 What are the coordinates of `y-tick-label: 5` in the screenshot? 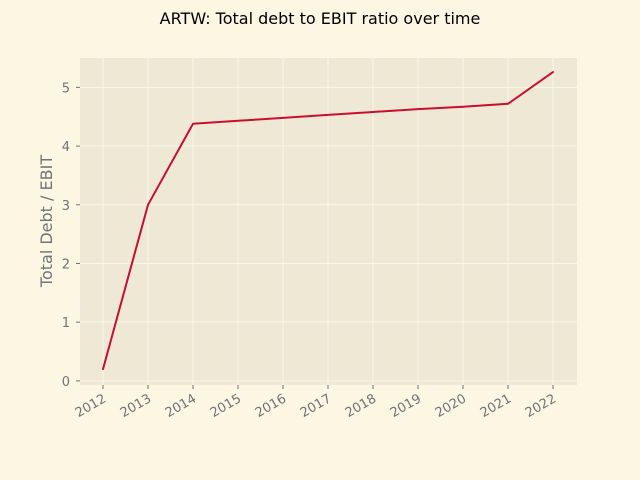 It's located at (66, 88).